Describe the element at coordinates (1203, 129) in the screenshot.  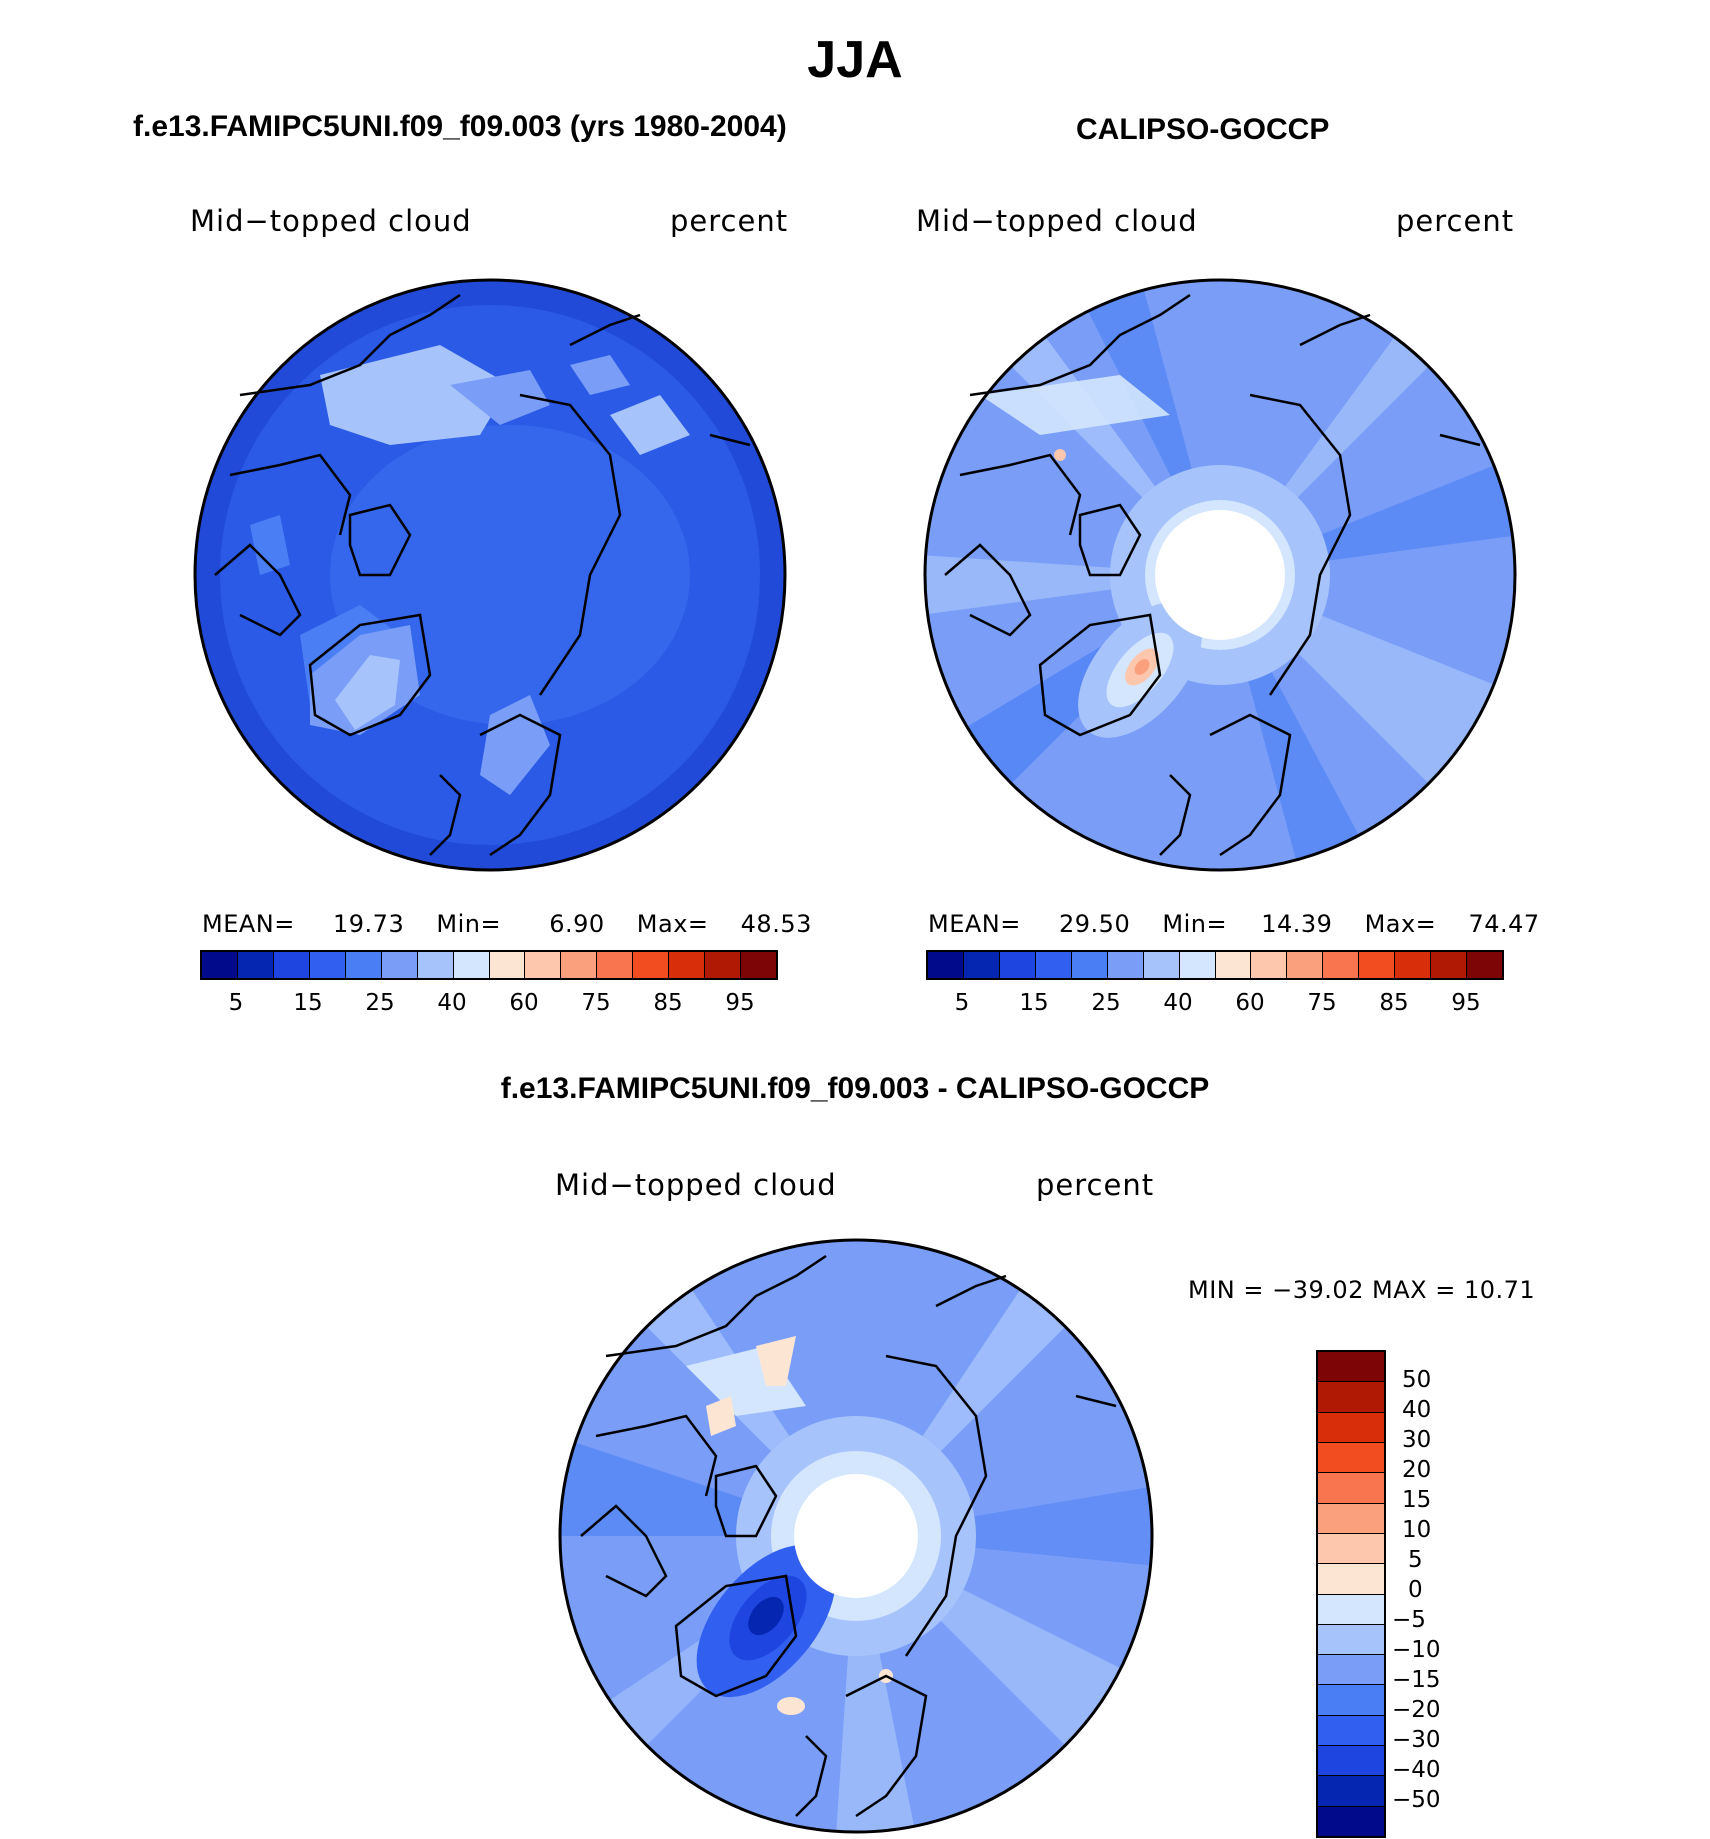
I see `obs-panel-header: CALIPSO-GOCCP` at that location.